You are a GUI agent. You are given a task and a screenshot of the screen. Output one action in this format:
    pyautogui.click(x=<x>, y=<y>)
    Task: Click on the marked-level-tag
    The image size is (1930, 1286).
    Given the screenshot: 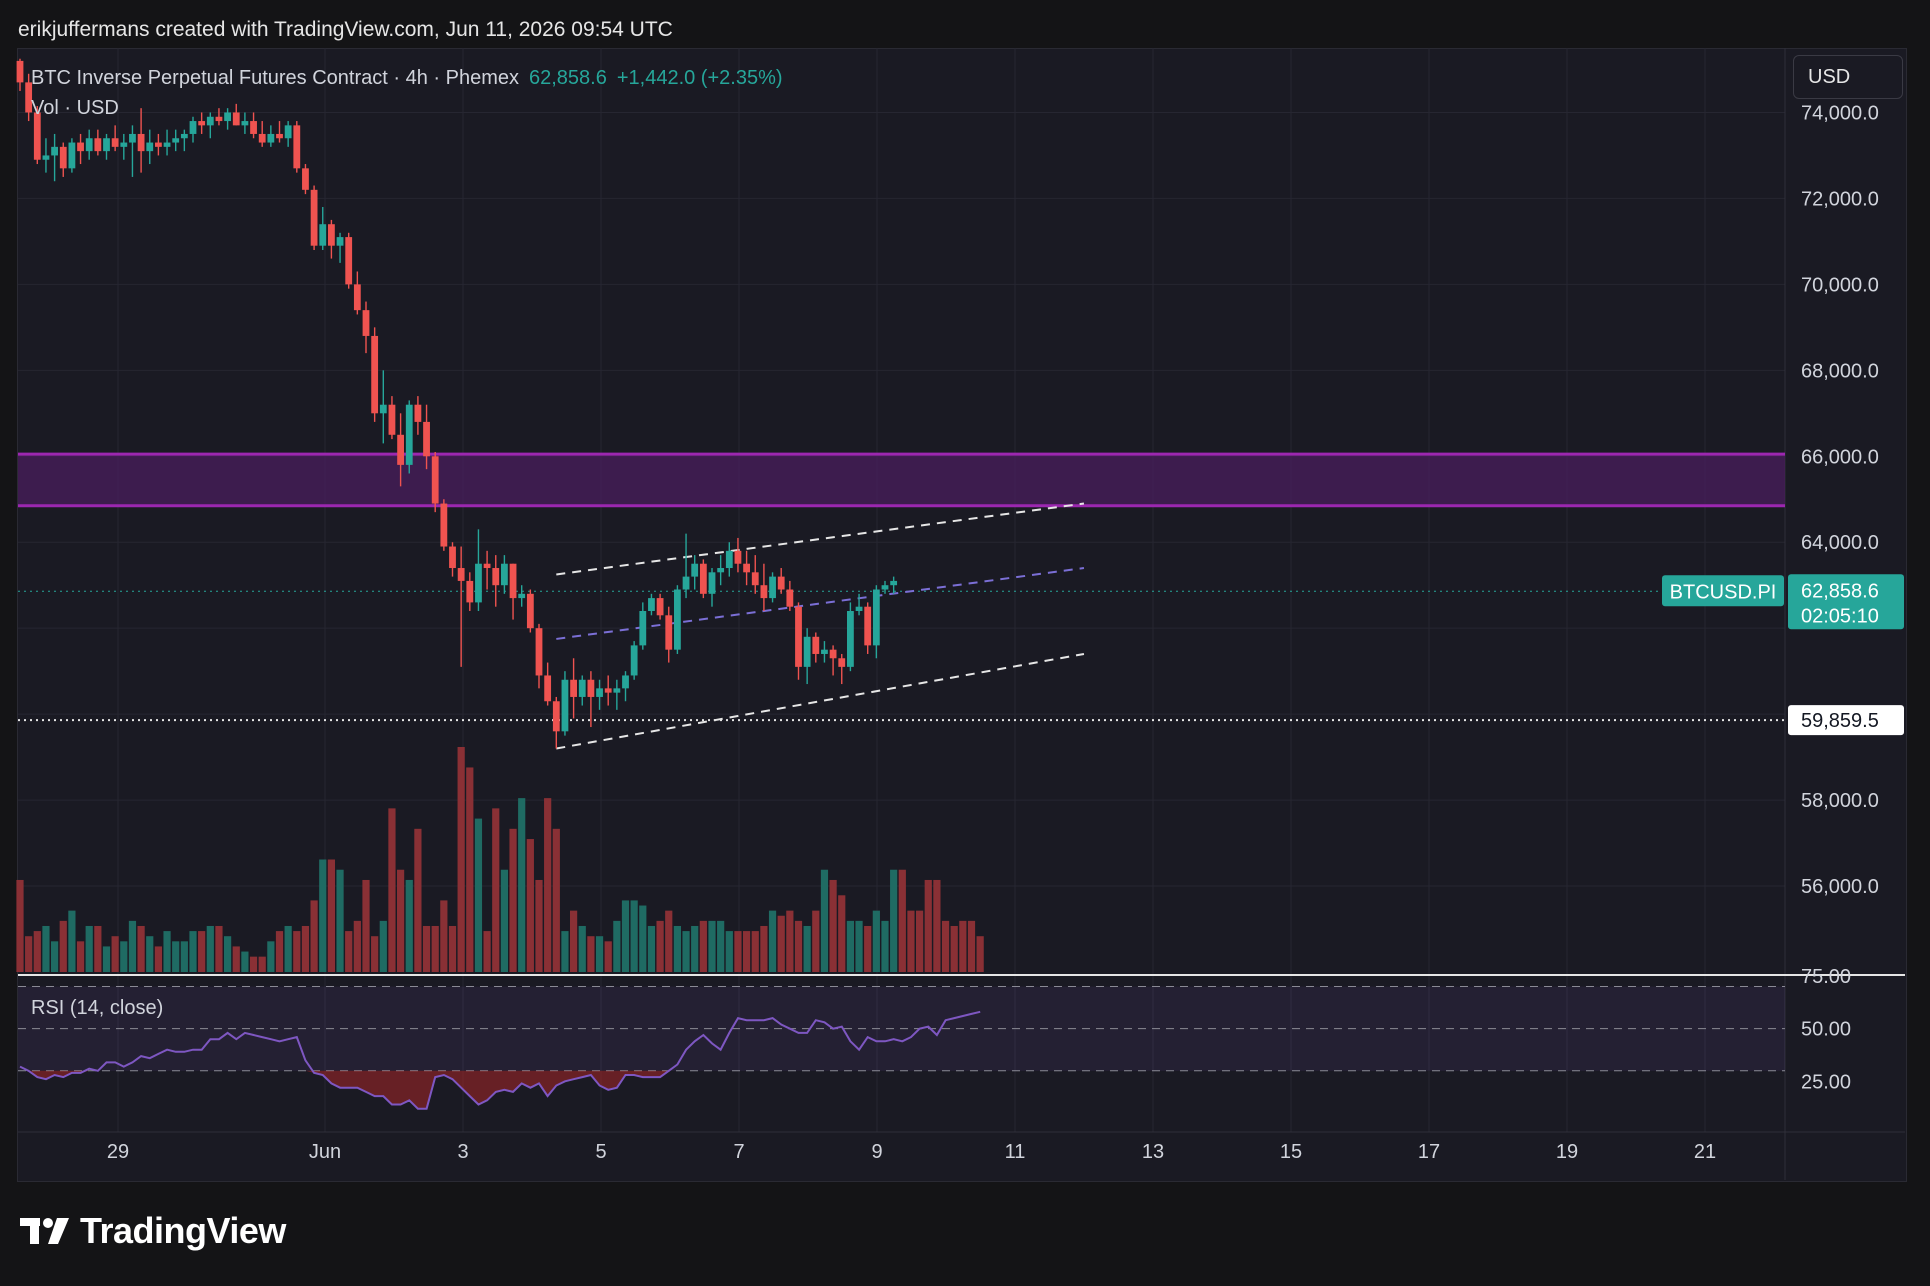 What is the action you would take?
    pyautogui.click(x=1846, y=720)
    